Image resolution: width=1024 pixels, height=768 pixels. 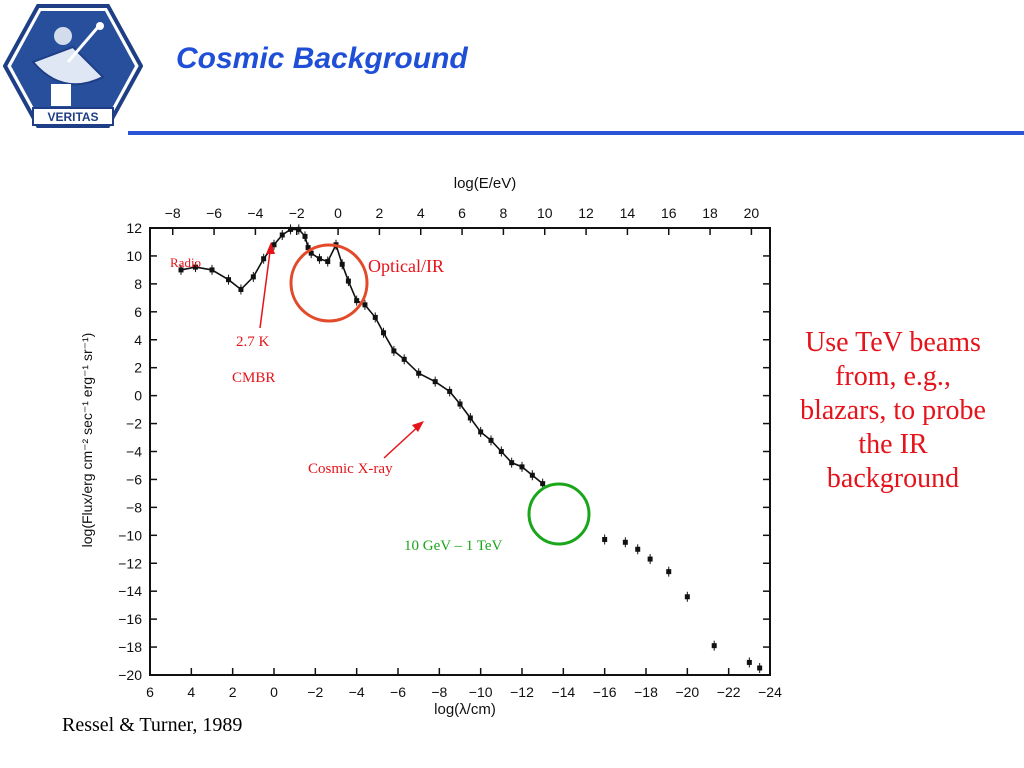 I want to click on veritas-logo: VERITAS, so click(x=73, y=65).